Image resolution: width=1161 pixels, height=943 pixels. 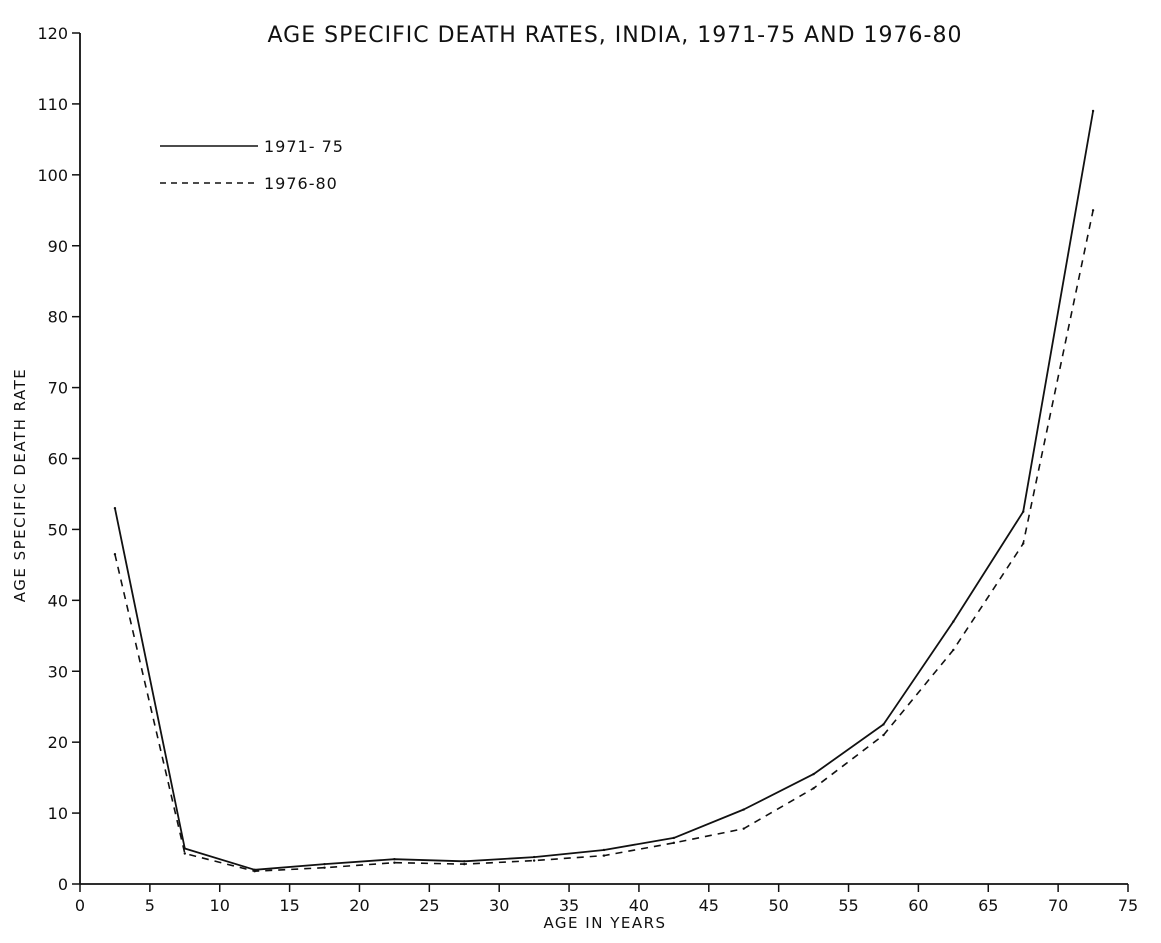 What do you see at coordinates (289, 905) in the screenshot?
I see `x-tick-label: 15` at bounding box center [289, 905].